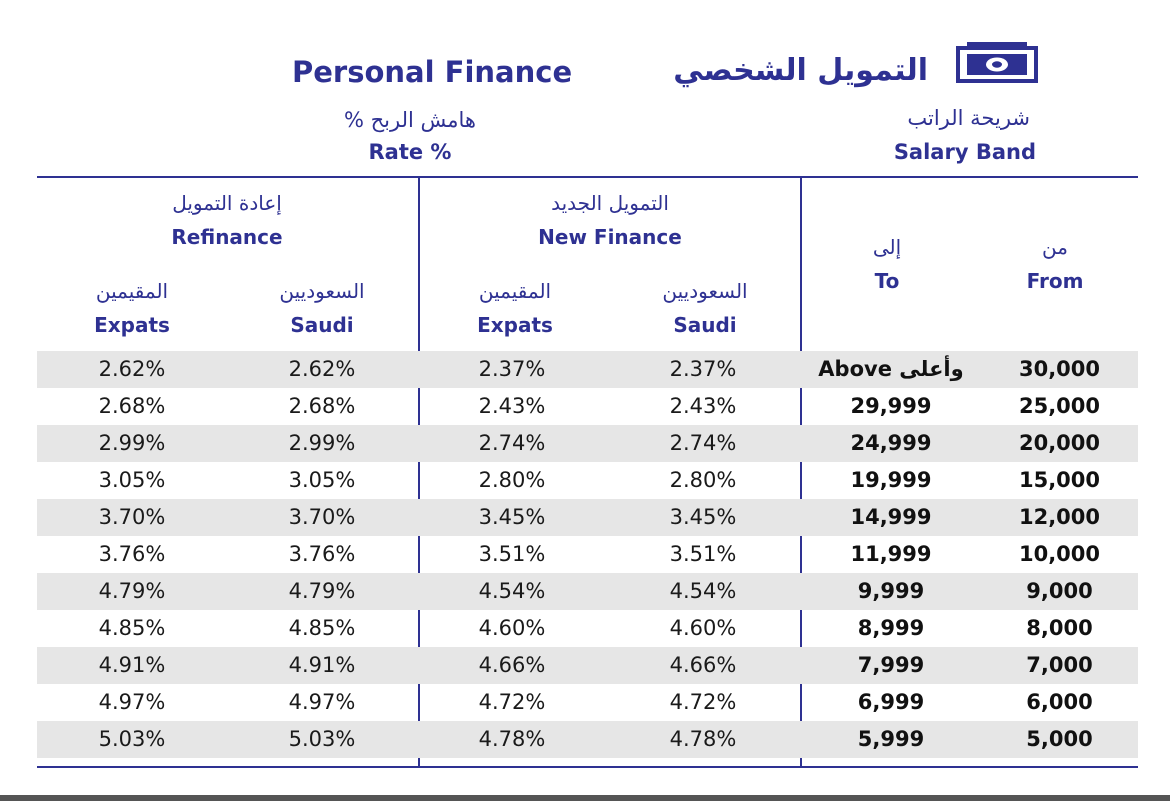  What do you see at coordinates (703, 702) in the screenshot?
I see `cell-new-finance-saudi: 4.72%` at bounding box center [703, 702].